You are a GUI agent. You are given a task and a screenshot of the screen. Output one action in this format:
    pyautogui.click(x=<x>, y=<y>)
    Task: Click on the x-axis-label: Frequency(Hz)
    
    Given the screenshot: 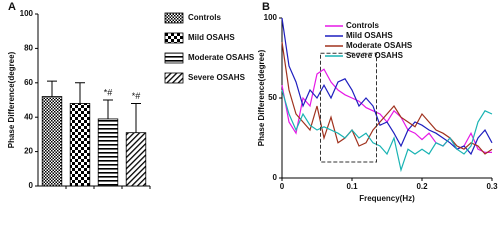 What is the action you would take?
    pyautogui.click(x=387, y=198)
    